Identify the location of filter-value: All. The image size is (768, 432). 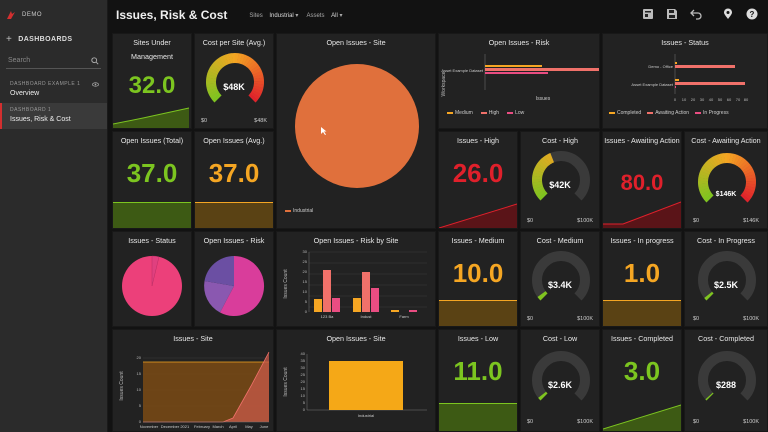
(334, 15).